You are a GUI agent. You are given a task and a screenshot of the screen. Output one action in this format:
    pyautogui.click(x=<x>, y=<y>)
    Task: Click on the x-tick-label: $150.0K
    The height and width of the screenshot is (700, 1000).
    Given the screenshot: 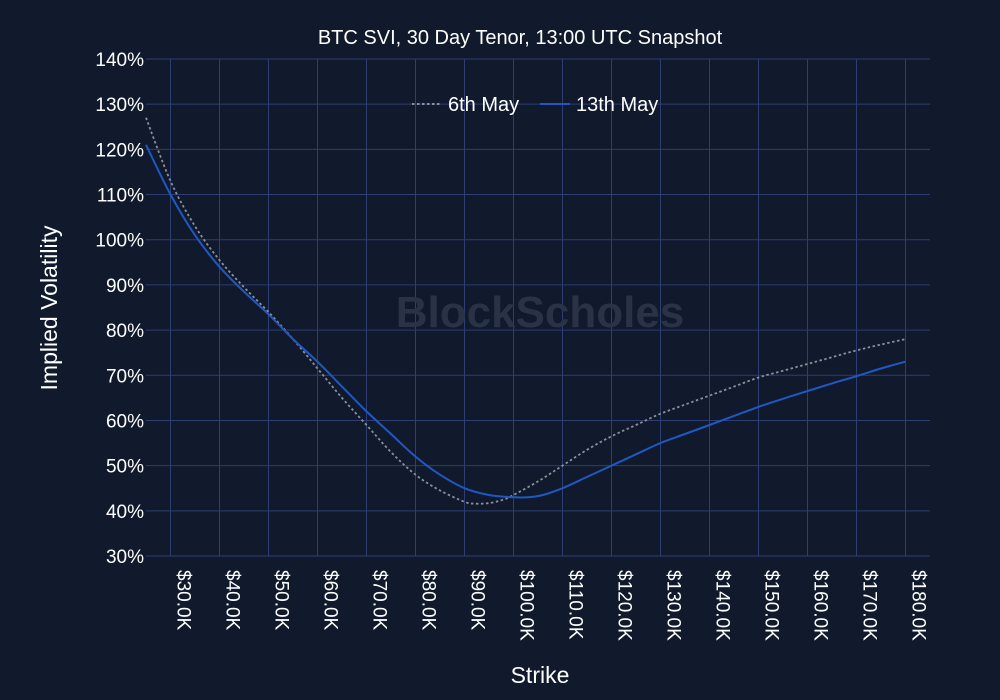 What is the action you would take?
    pyautogui.click(x=771, y=605)
    